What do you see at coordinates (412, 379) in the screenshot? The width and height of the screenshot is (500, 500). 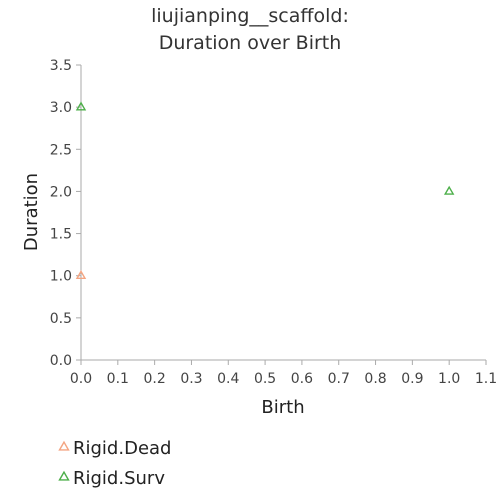 I see `x-tick-label: 0.9` at bounding box center [412, 379].